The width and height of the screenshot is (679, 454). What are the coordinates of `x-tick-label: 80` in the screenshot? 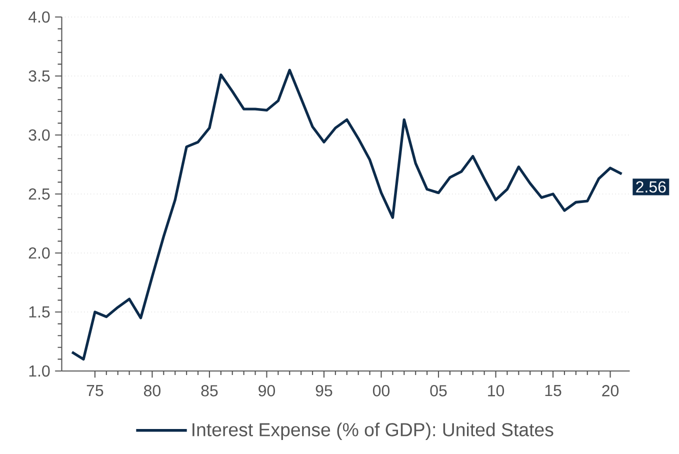 It's located at (152, 390).